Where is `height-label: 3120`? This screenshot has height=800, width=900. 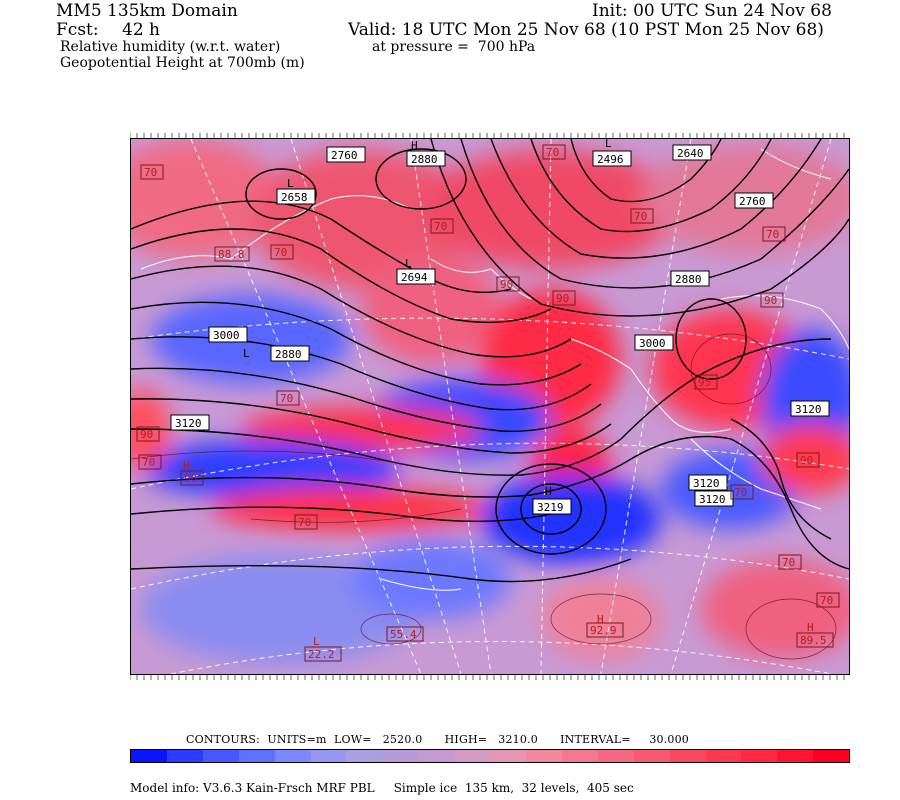
height-label: 3120 is located at coordinates (190, 422).